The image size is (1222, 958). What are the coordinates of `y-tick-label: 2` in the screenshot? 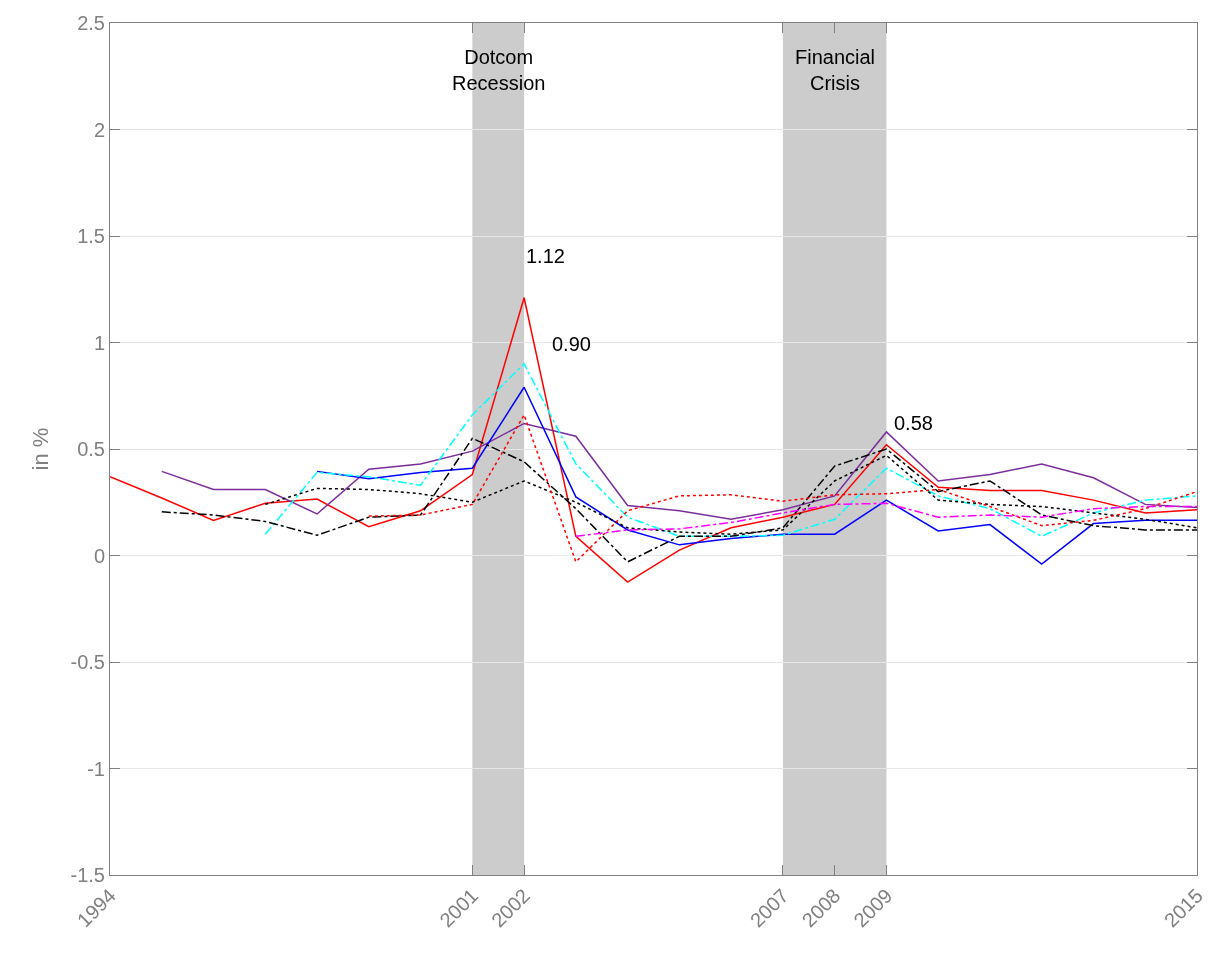 It's located at (99, 129).